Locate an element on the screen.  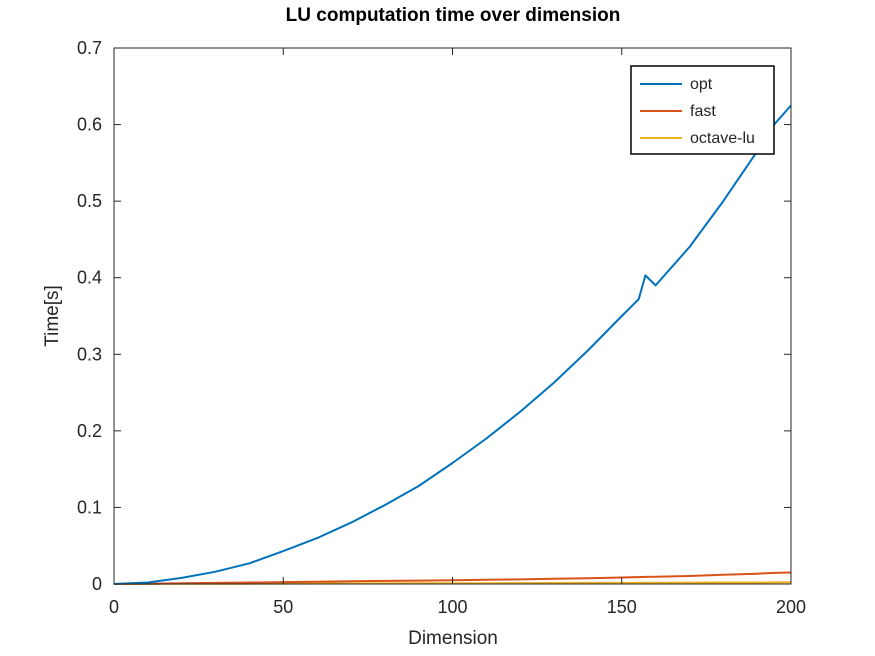
x-tick-label: 50 is located at coordinates (283, 607).